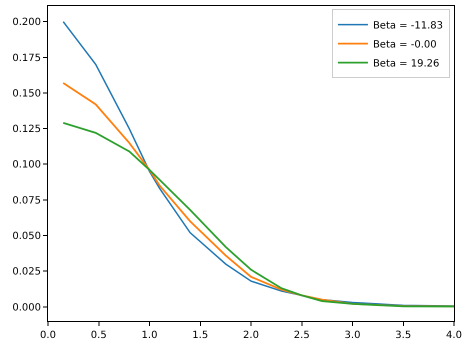 The width and height of the screenshot is (474, 347). Describe the element at coordinates (26, 22) in the screenshot. I see `y-tick-label: 0.200` at that location.